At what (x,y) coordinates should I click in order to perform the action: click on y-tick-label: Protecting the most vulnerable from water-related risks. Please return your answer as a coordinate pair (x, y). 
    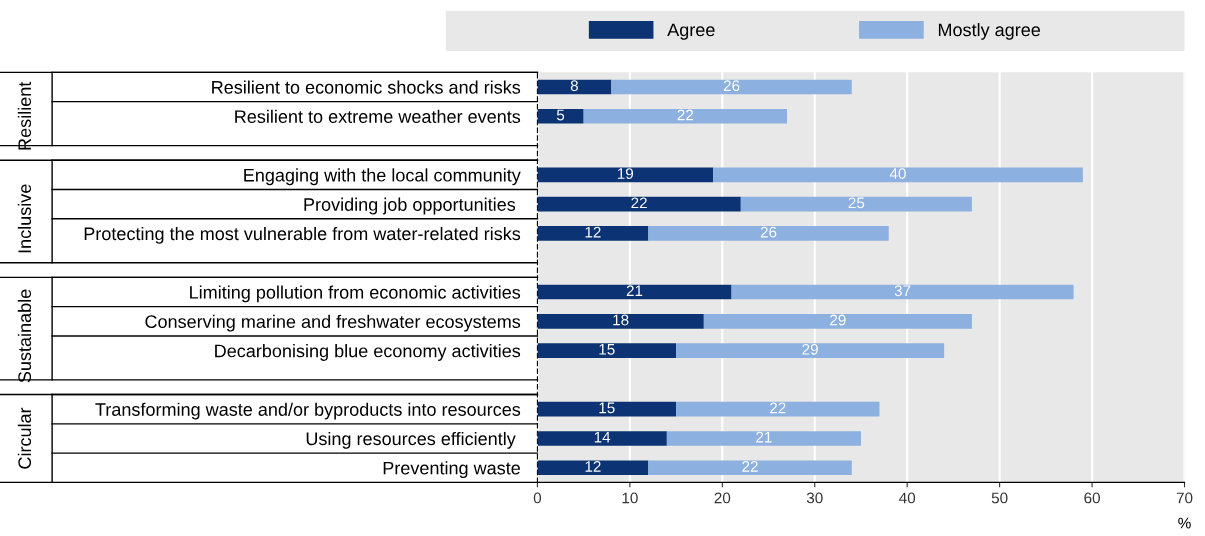
    Looking at the image, I should click on (302, 235).